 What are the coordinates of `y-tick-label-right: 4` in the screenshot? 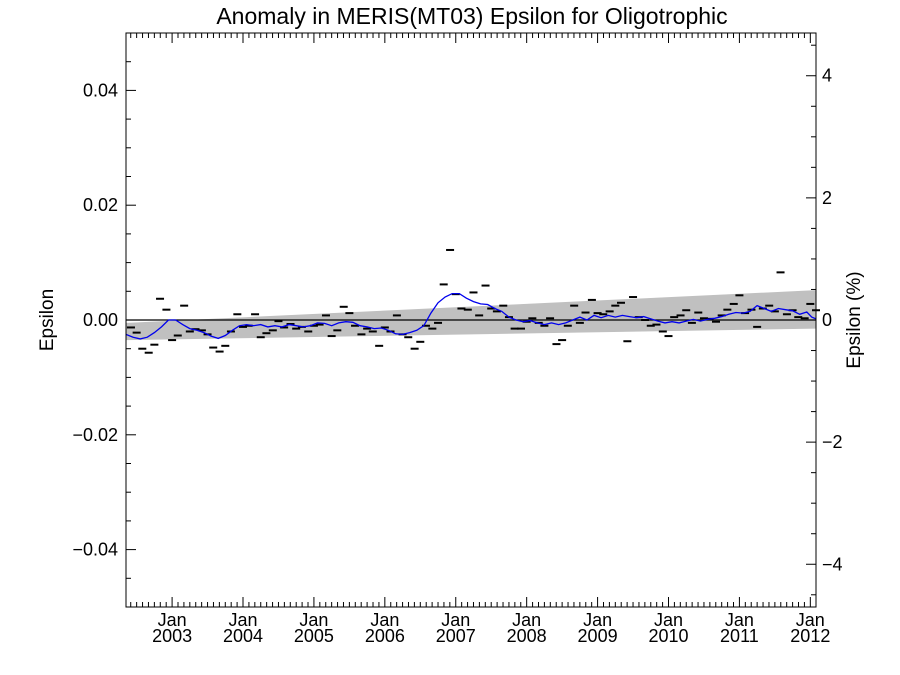 It's located at (827, 76).